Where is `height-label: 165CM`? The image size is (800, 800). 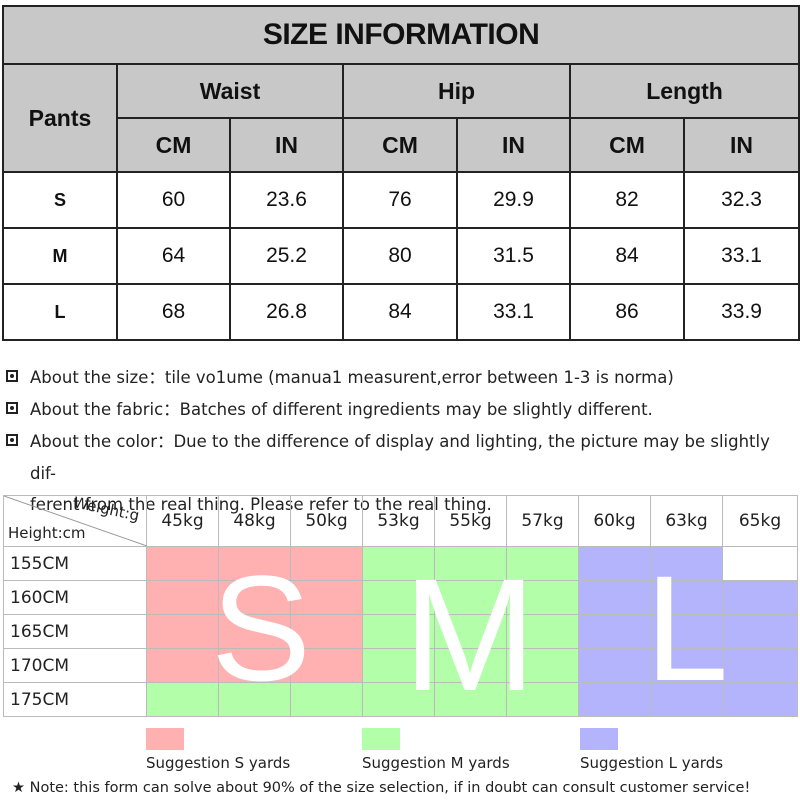
height-label: 165CM is located at coordinates (75, 631).